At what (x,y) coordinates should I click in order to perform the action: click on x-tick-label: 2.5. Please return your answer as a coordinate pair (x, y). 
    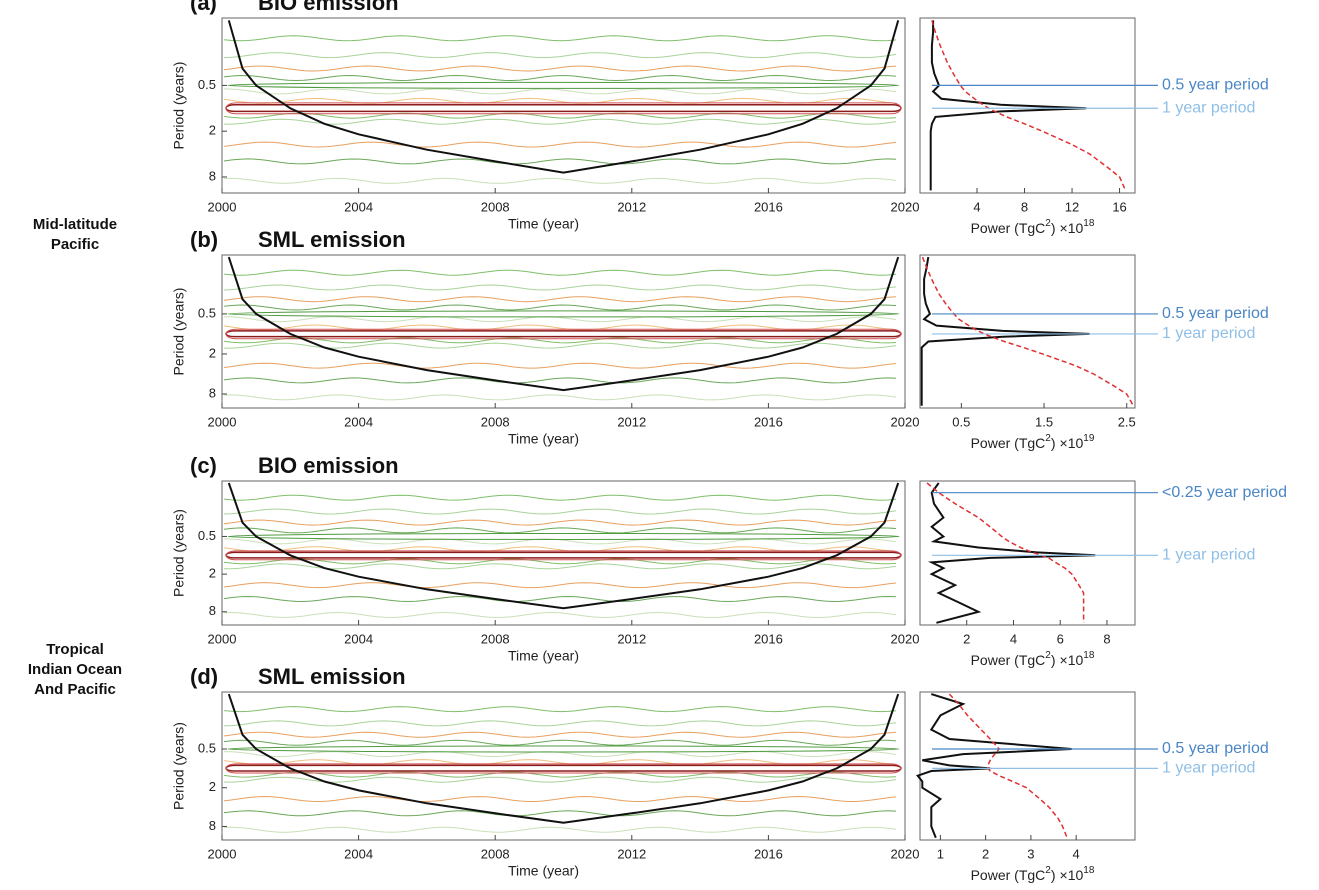
    Looking at the image, I should click on (1127, 421).